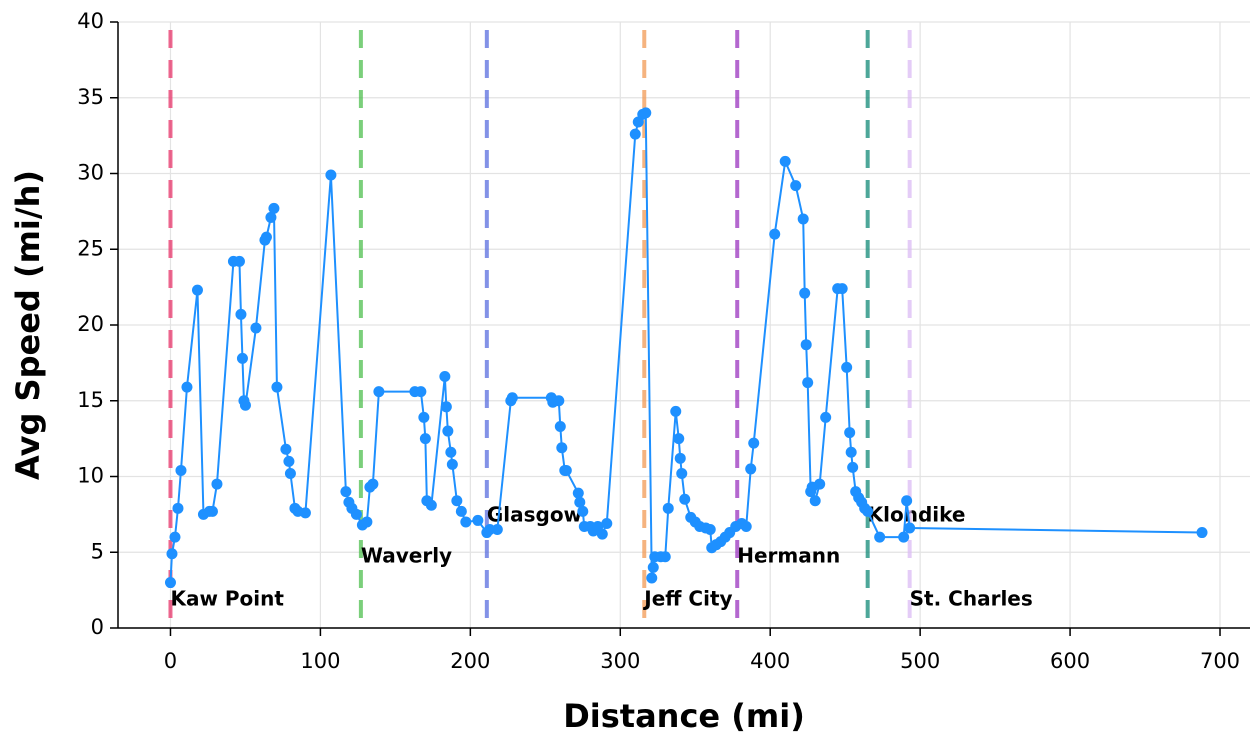 This screenshot has height=742, width=1255. Describe the element at coordinates (90, 248) in the screenshot. I see `y-tick-label: 25` at that location.